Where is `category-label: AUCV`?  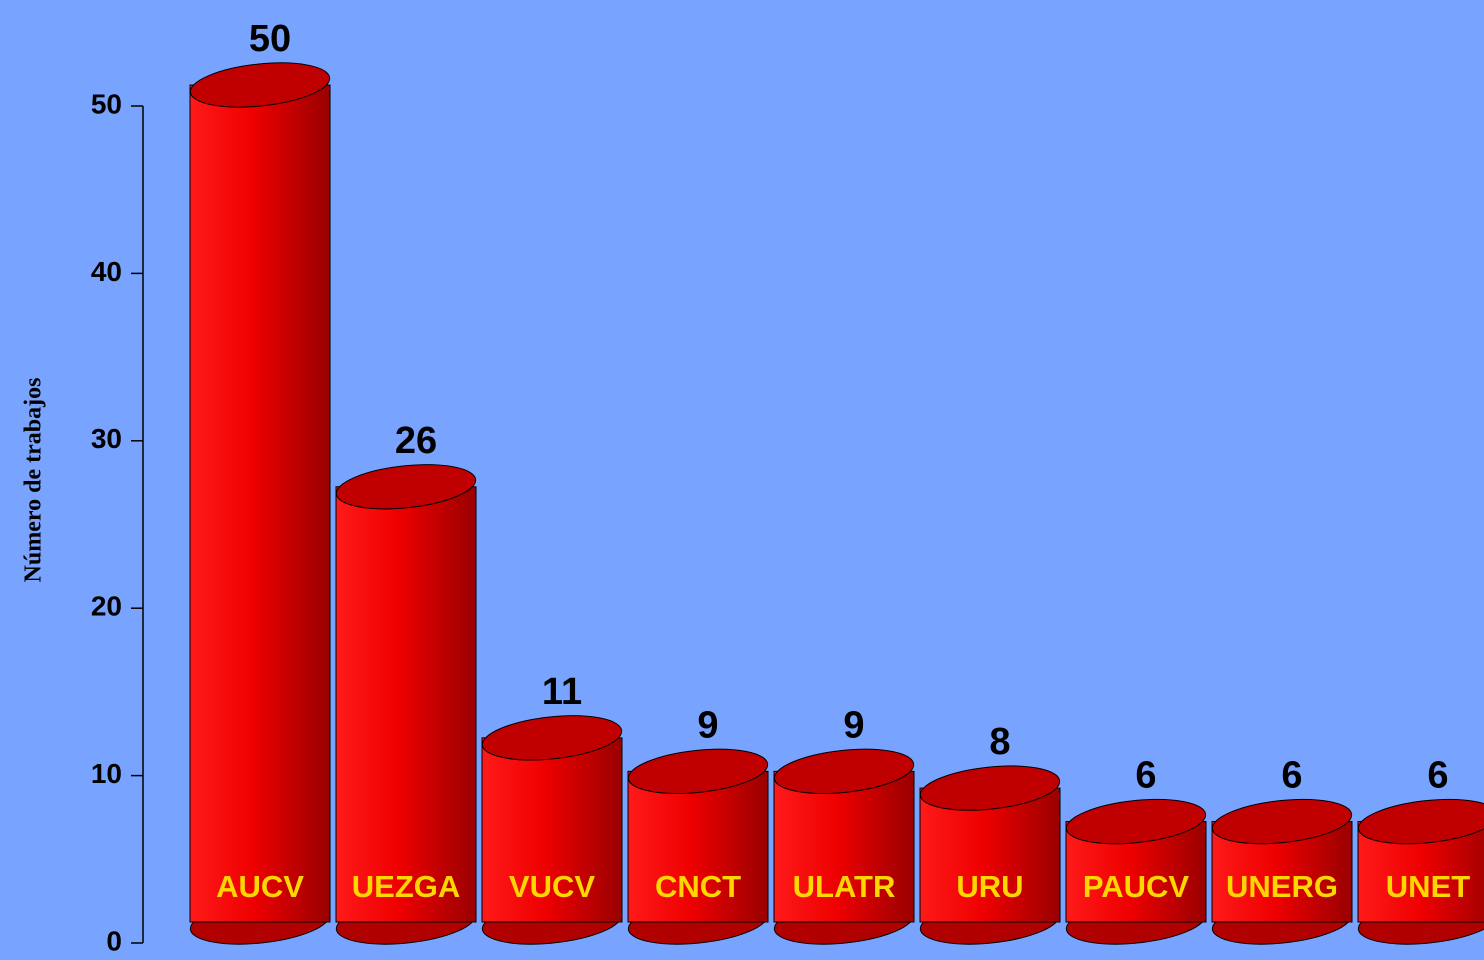
category-label: AUCV is located at coordinates (260, 886).